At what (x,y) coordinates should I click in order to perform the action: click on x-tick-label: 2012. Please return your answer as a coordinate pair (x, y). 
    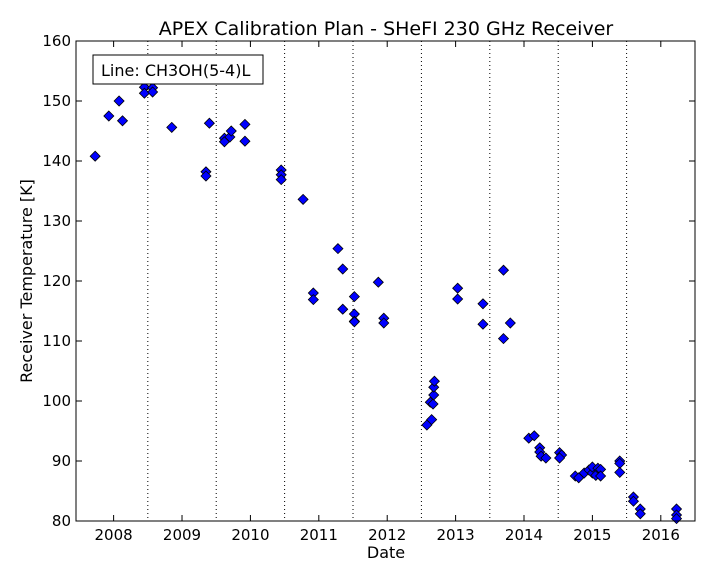
    Looking at the image, I should click on (387, 535).